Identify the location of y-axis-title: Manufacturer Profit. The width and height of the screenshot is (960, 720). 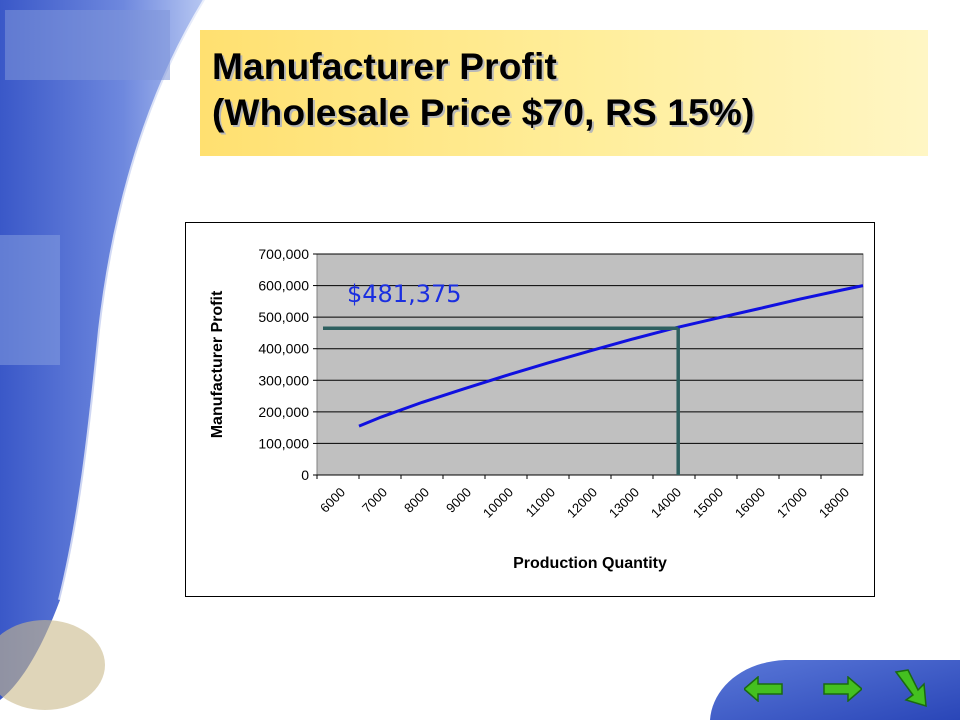
(217, 364).